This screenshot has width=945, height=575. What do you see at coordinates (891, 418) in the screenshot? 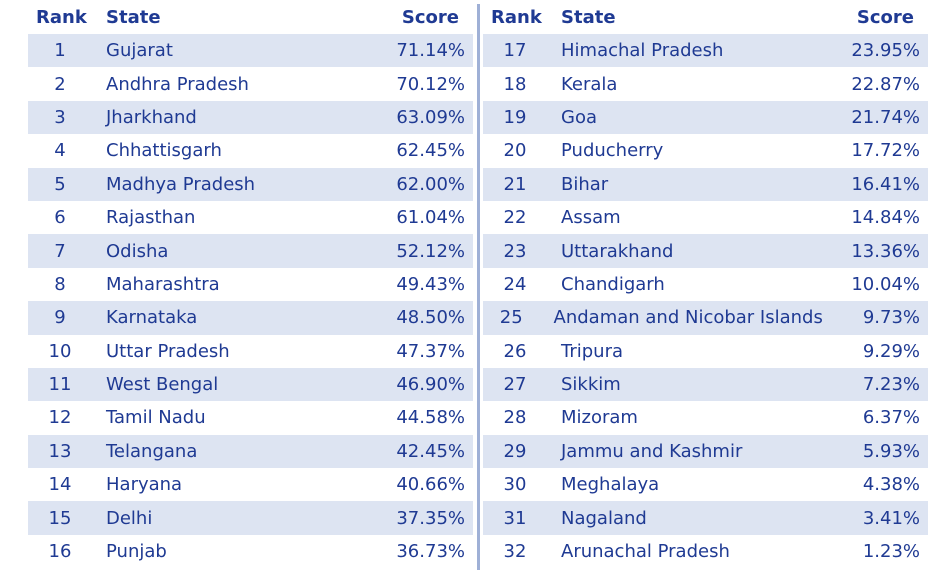
I see `score-cell: 6.37%` at bounding box center [891, 418].